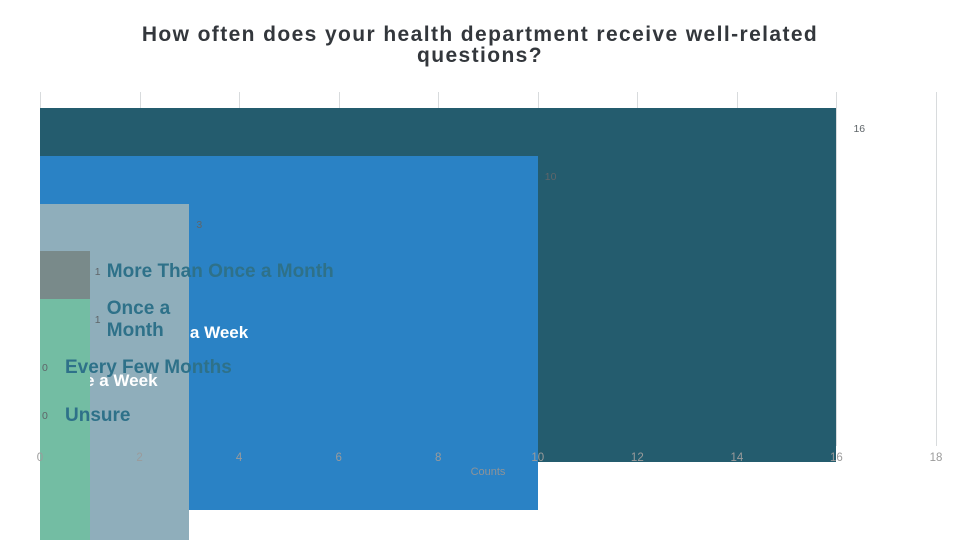 This screenshot has width=960, height=540. Describe the element at coordinates (488, 472) in the screenshot. I see `x-axis-title: Counts` at that location.